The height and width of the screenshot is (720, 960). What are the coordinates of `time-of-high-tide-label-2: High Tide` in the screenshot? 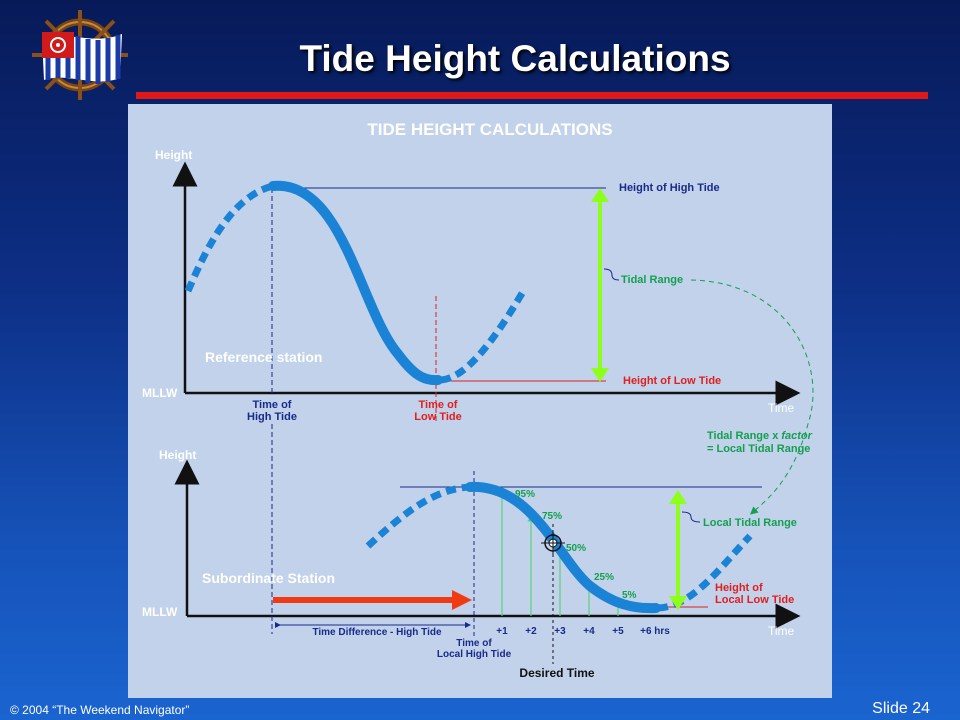 It's located at (272, 417).